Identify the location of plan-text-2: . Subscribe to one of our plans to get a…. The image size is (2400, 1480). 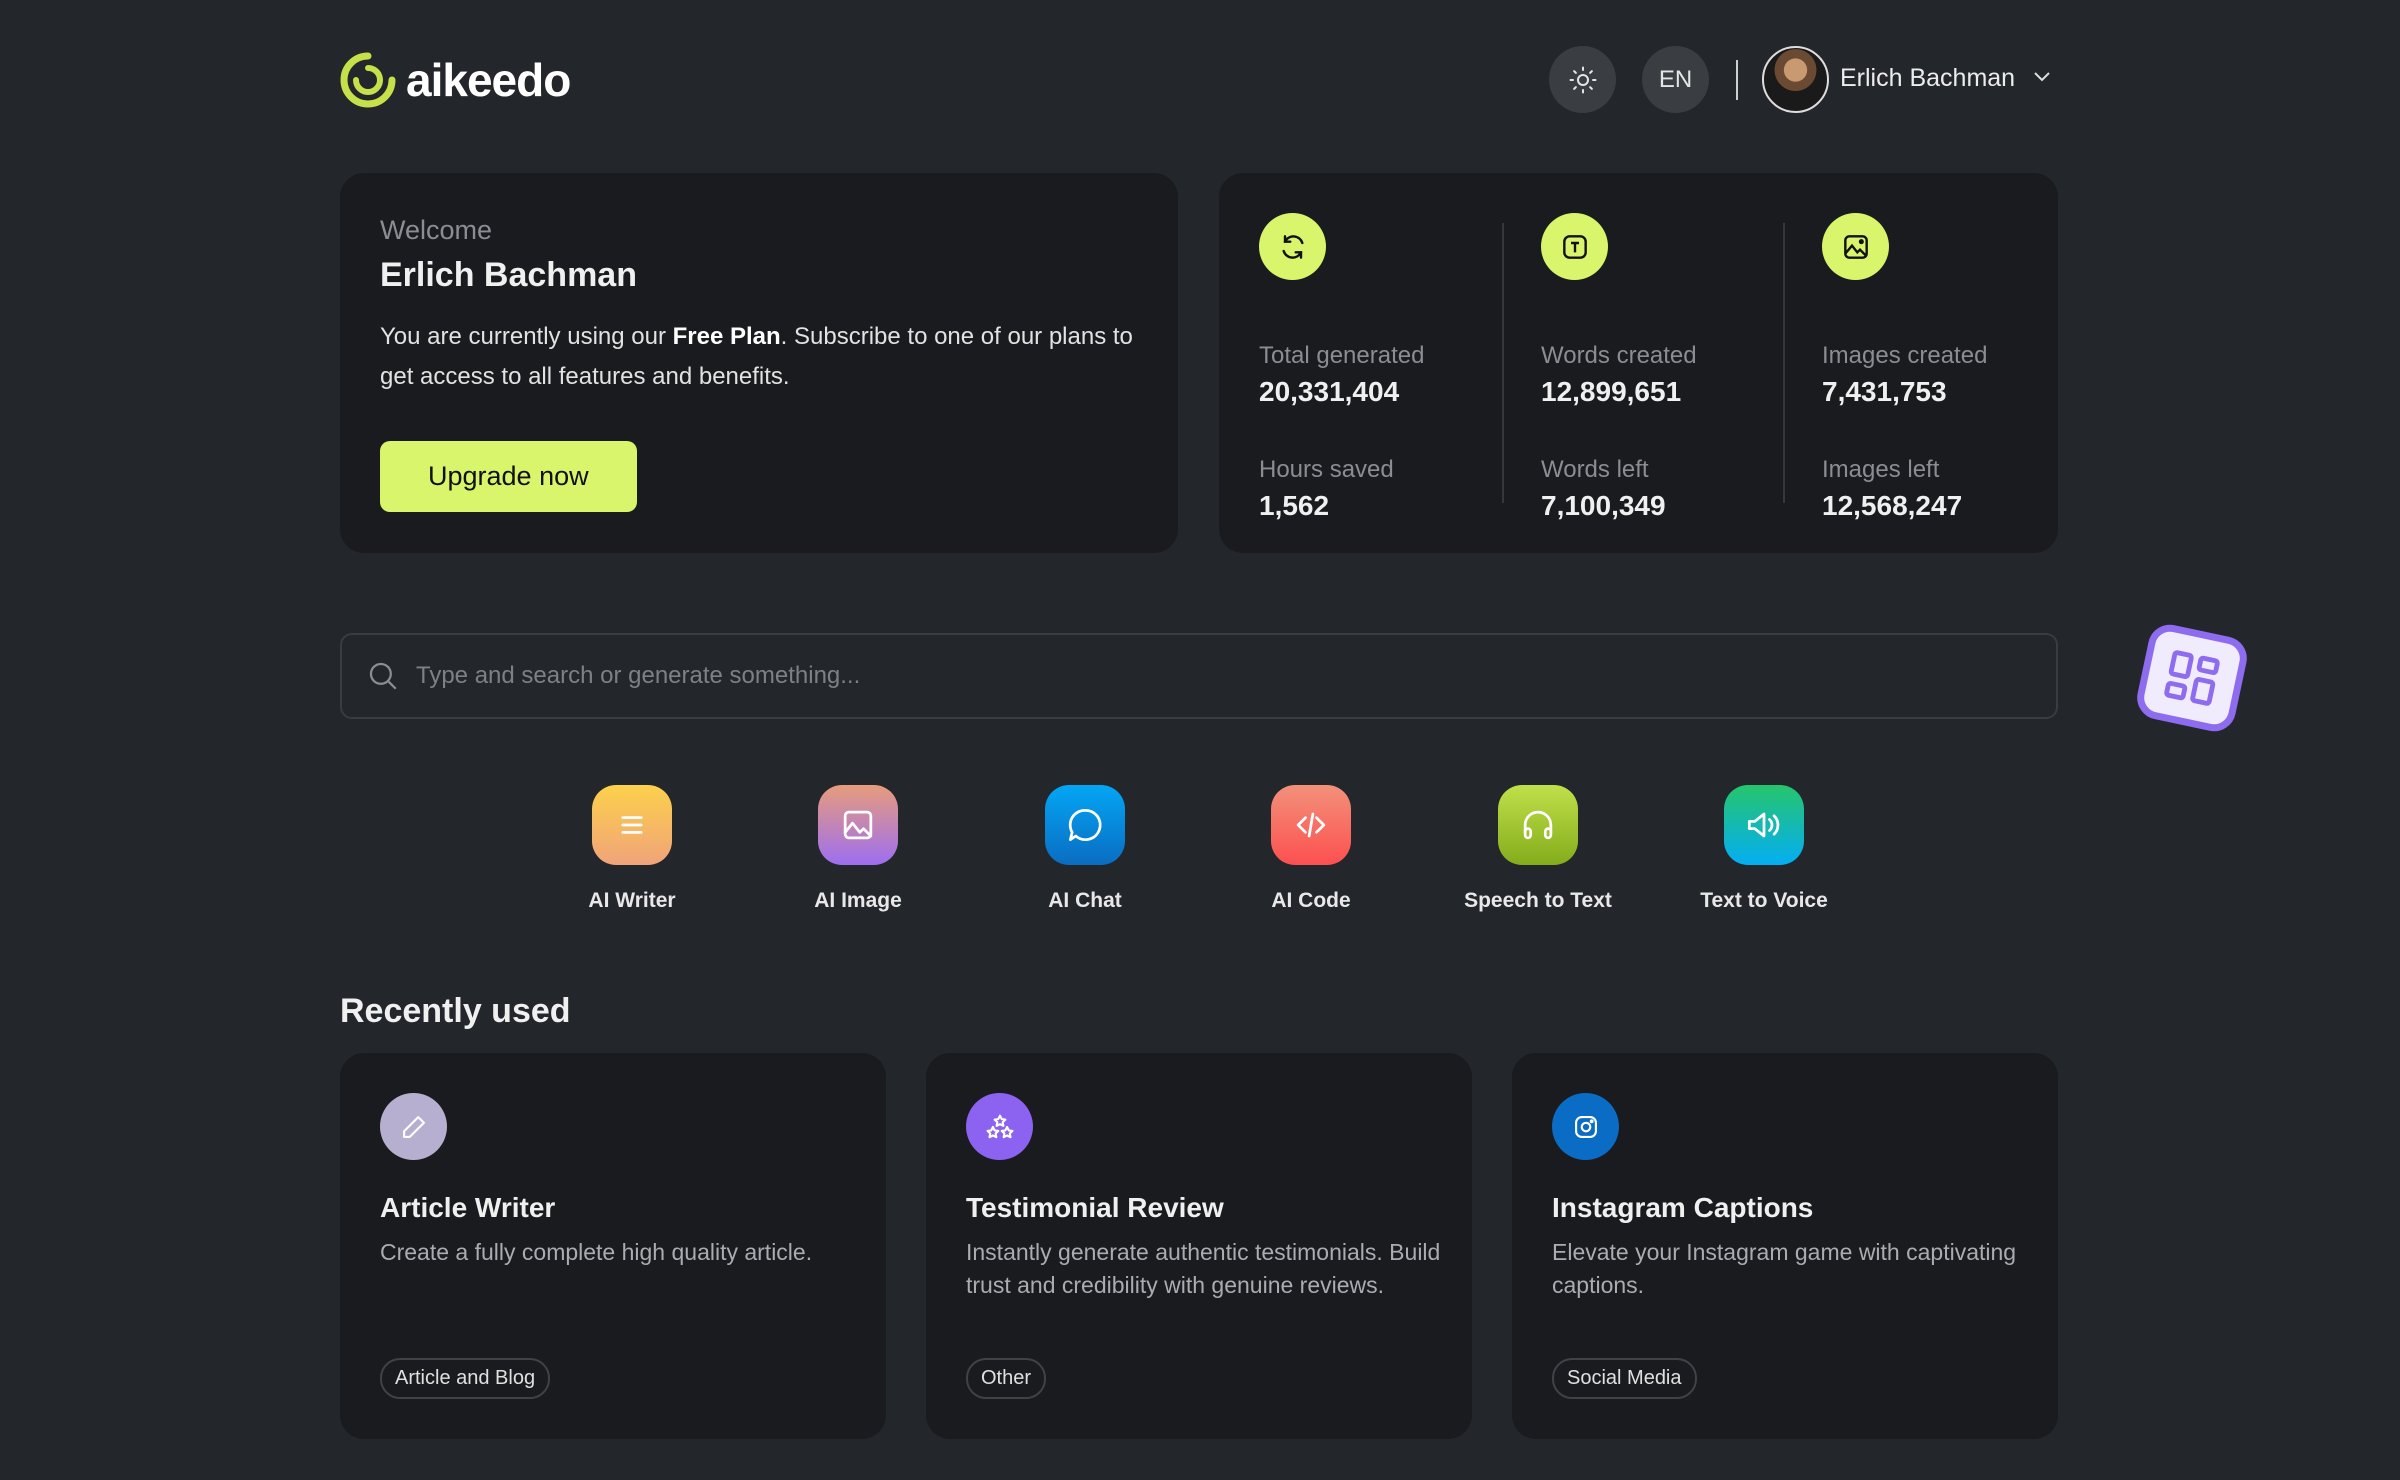
(756, 356).